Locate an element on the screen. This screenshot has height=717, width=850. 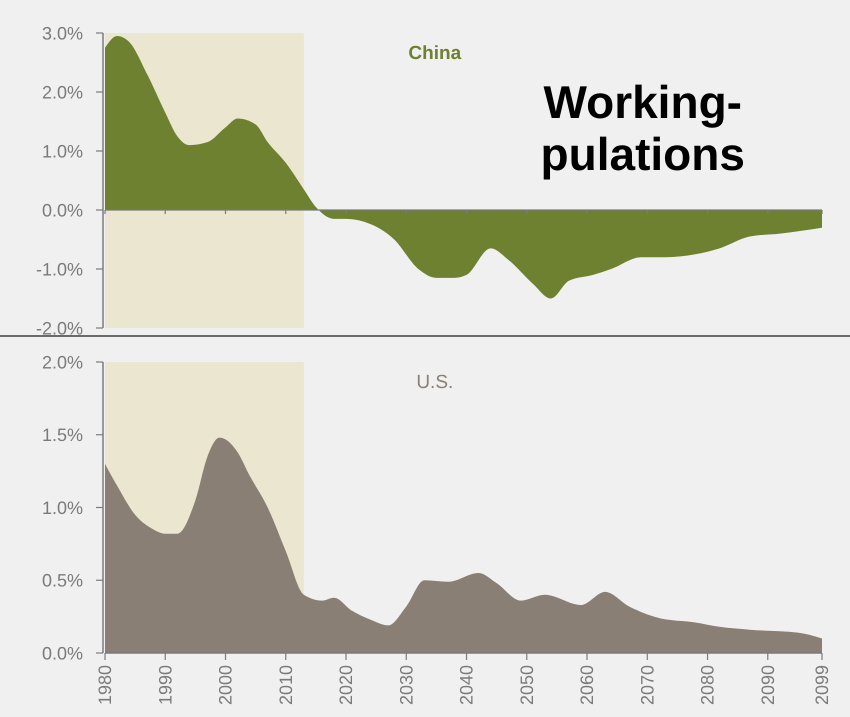
y-tick-label: 3.0% is located at coordinates (62, 33).